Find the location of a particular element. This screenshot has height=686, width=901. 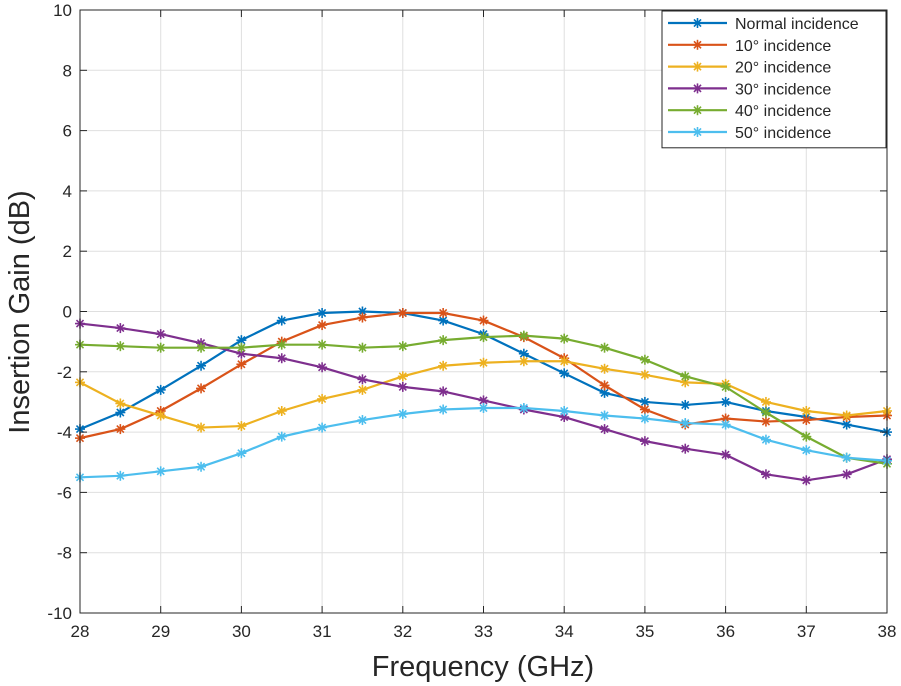

y-axis-label: Insertion Gain (dB) is located at coordinates (20, 311).